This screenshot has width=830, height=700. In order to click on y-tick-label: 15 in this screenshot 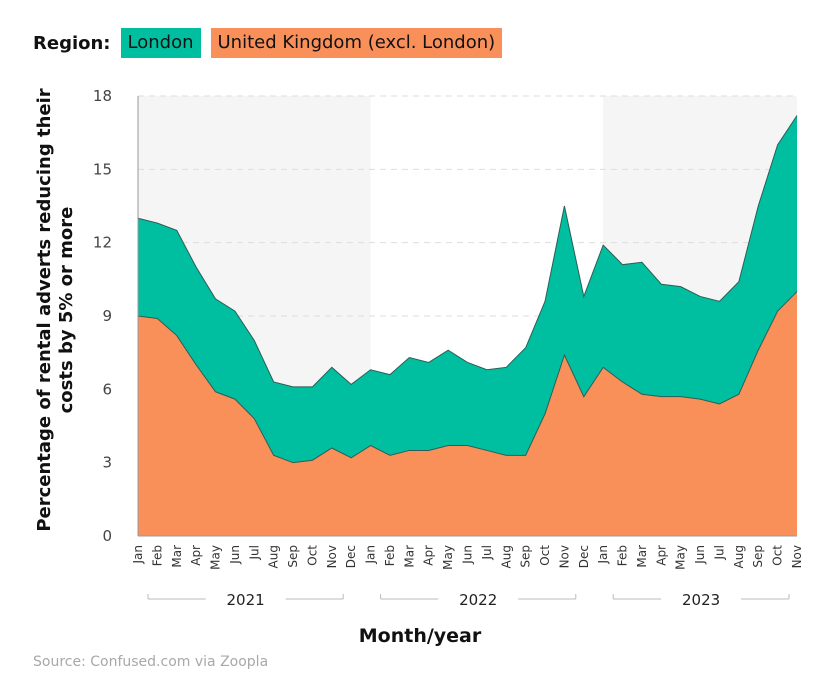, I will do `click(102, 169)`.